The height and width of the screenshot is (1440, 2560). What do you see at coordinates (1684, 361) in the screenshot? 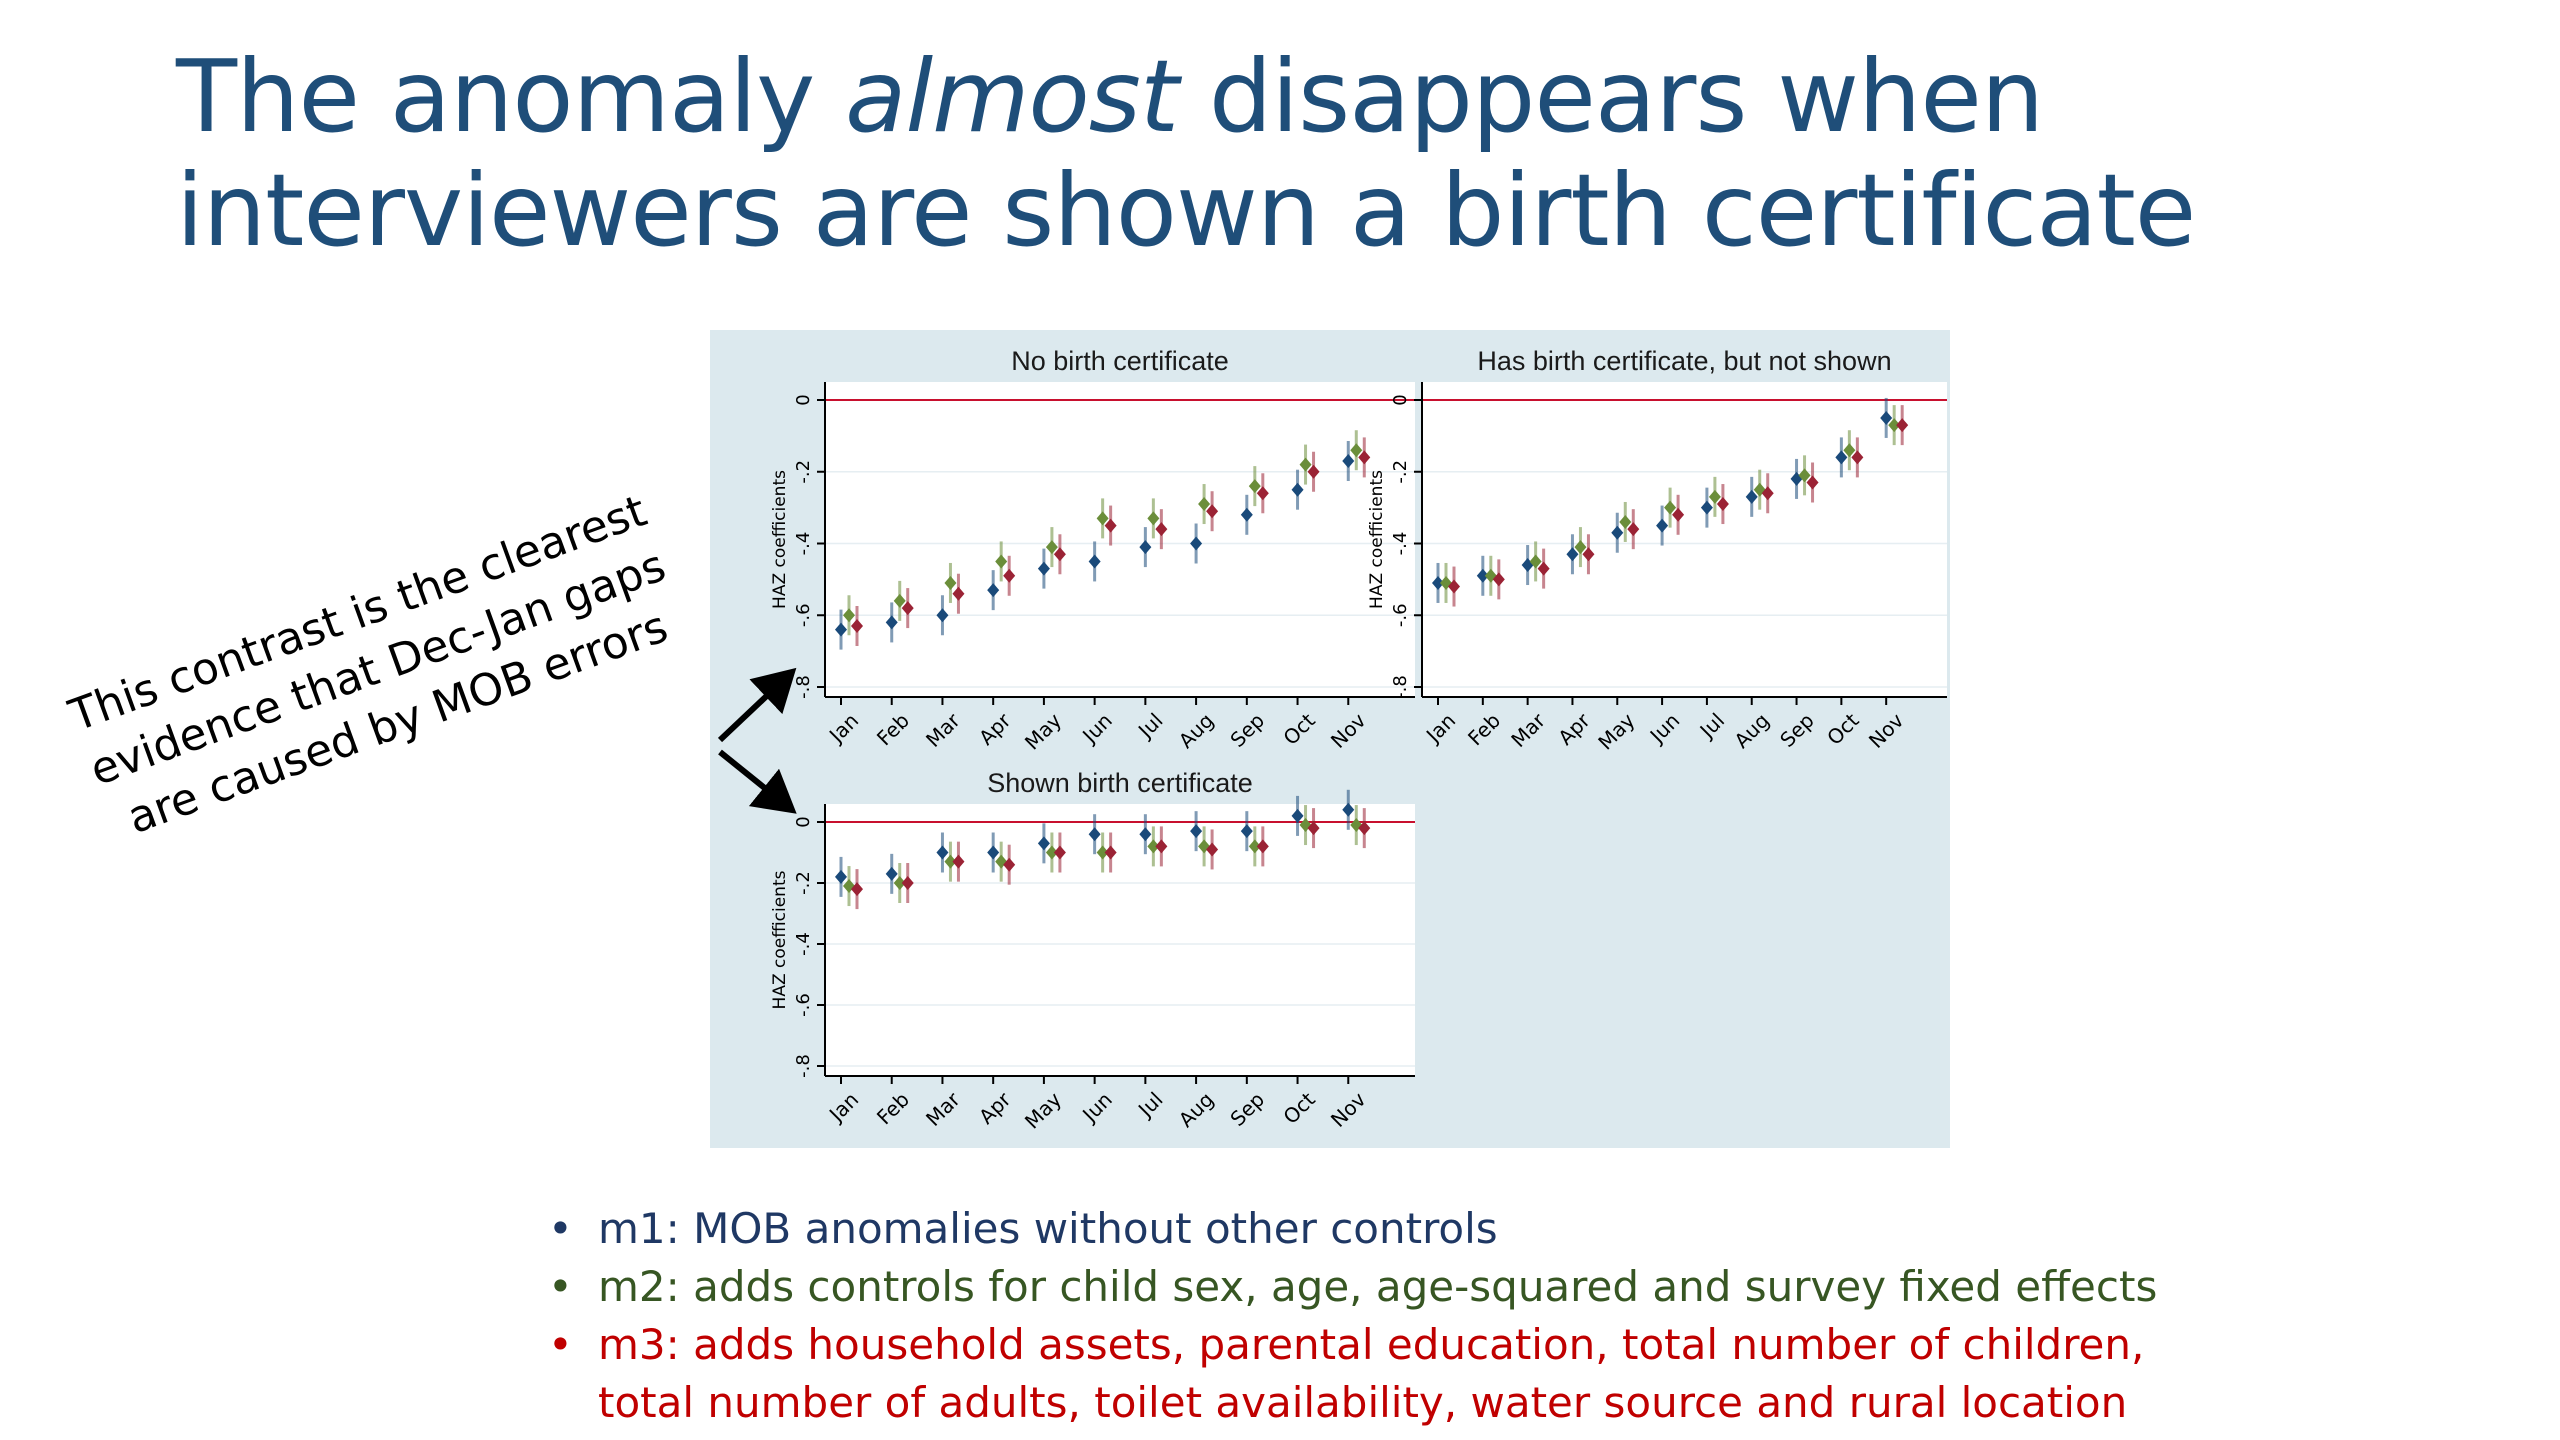
I see `chart-title: Has birth certificate, but not shown` at bounding box center [1684, 361].